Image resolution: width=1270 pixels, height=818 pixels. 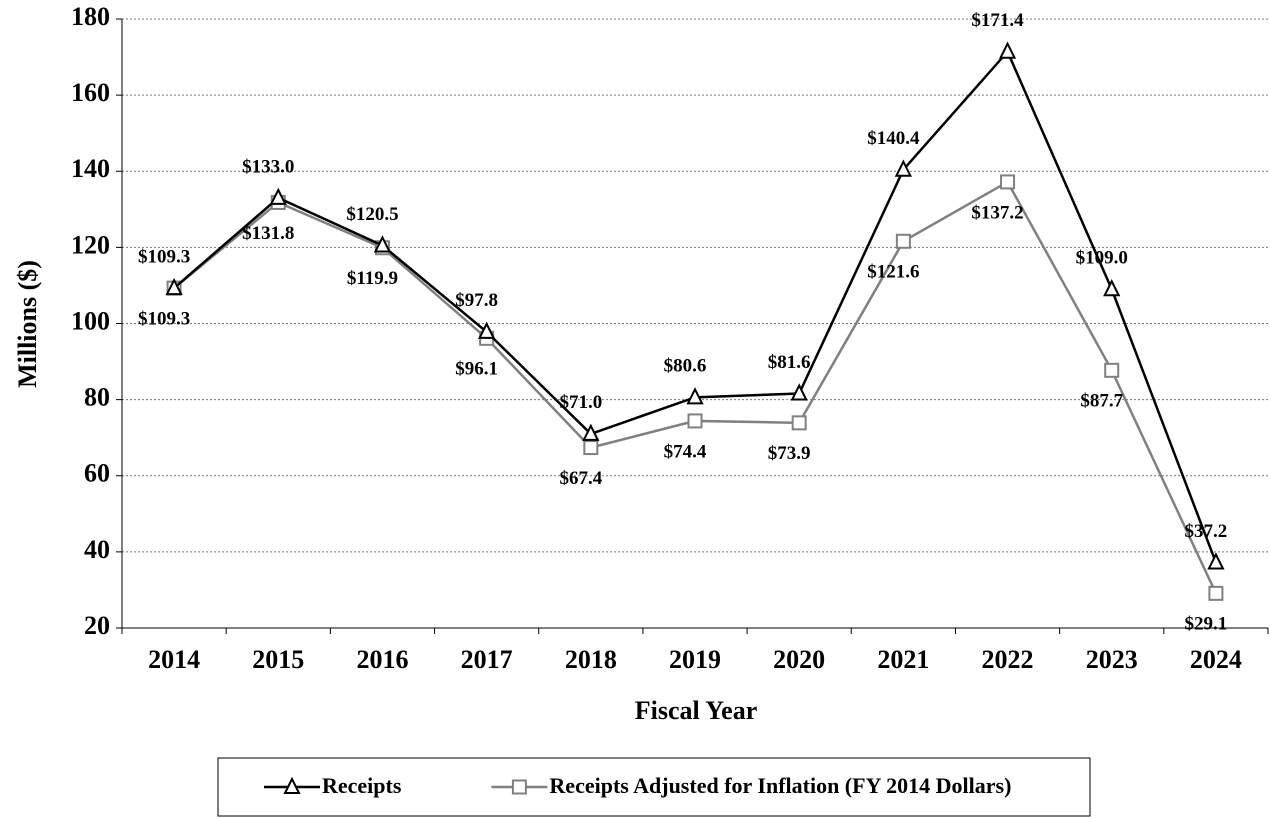 What do you see at coordinates (90, 16) in the screenshot?
I see `y-tick-label: 180` at bounding box center [90, 16].